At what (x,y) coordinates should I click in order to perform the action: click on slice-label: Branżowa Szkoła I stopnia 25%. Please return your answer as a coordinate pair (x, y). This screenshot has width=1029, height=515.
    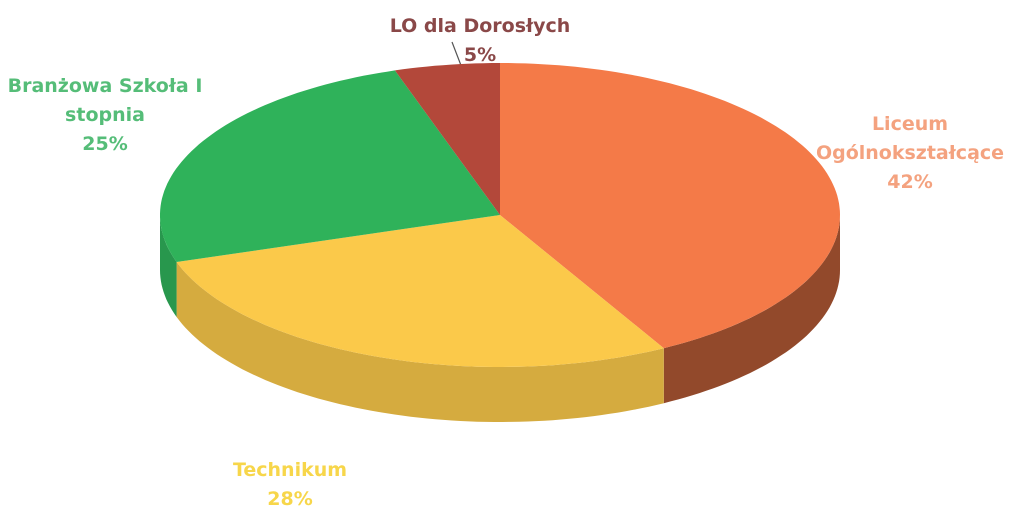
    Looking at the image, I should click on (105, 115).